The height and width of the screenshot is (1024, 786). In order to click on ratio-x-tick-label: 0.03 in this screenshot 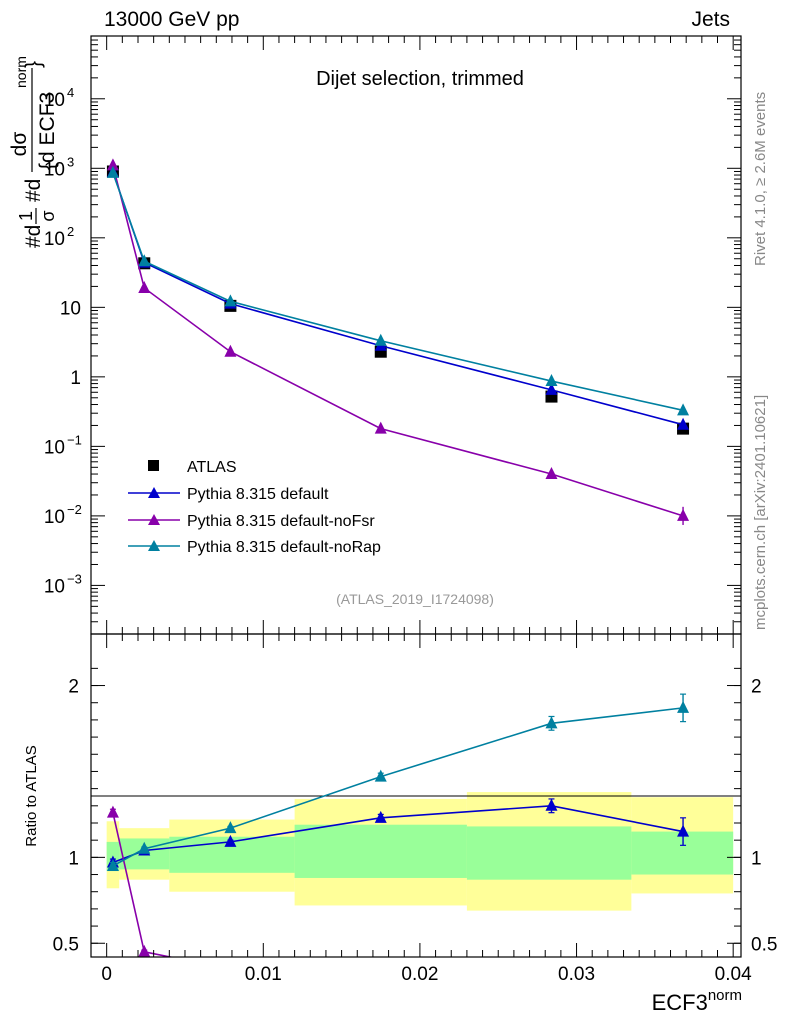, I will do `click(576, 974)`.